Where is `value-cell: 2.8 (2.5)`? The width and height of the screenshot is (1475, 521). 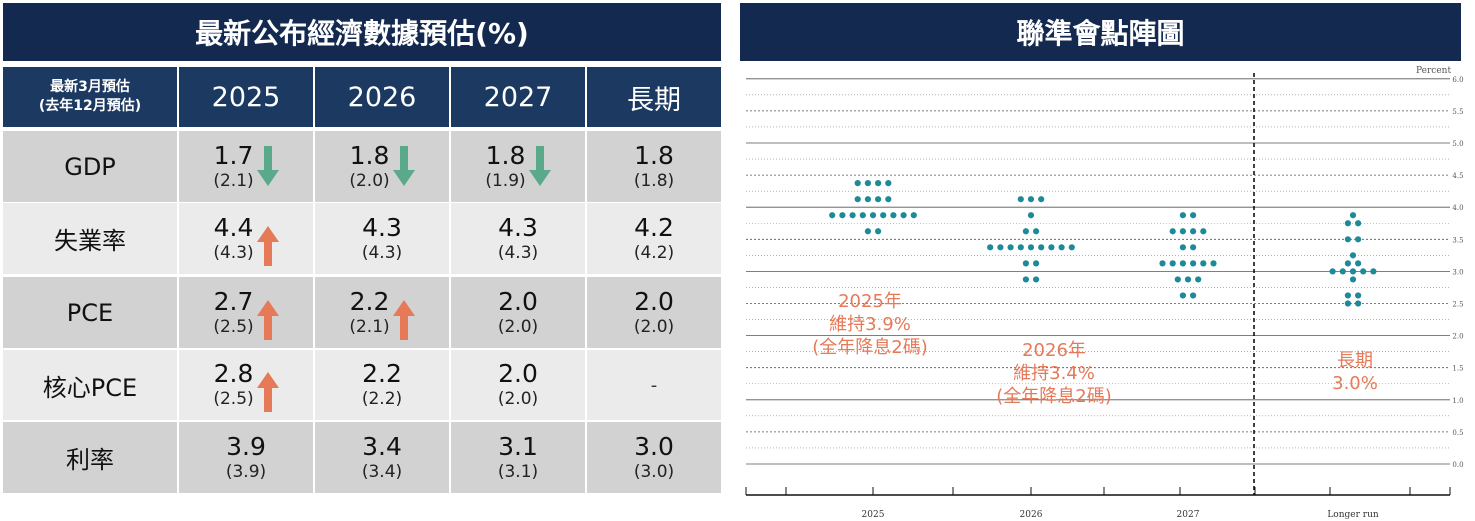 value-cell: 2.8 (2.5) is located at coordinates (246, 385).